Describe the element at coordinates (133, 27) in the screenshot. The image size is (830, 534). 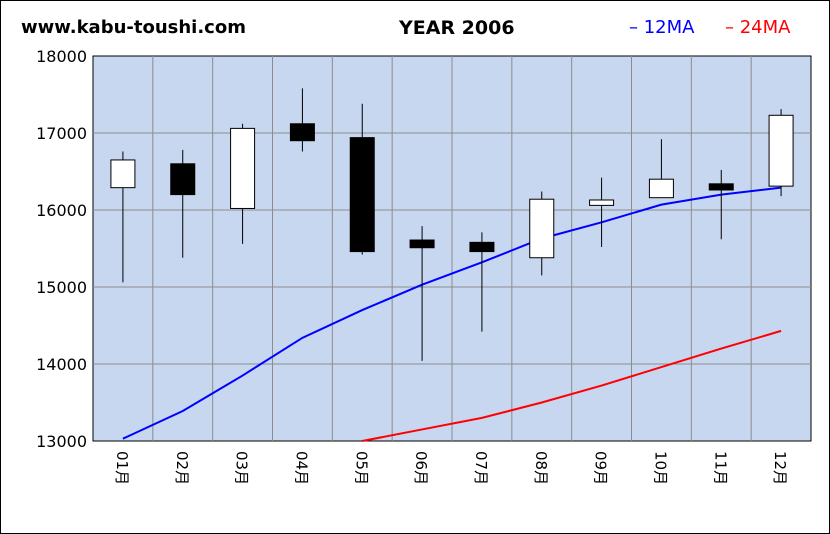
I see `site-url: www.kabu-toushi.com` at that location.